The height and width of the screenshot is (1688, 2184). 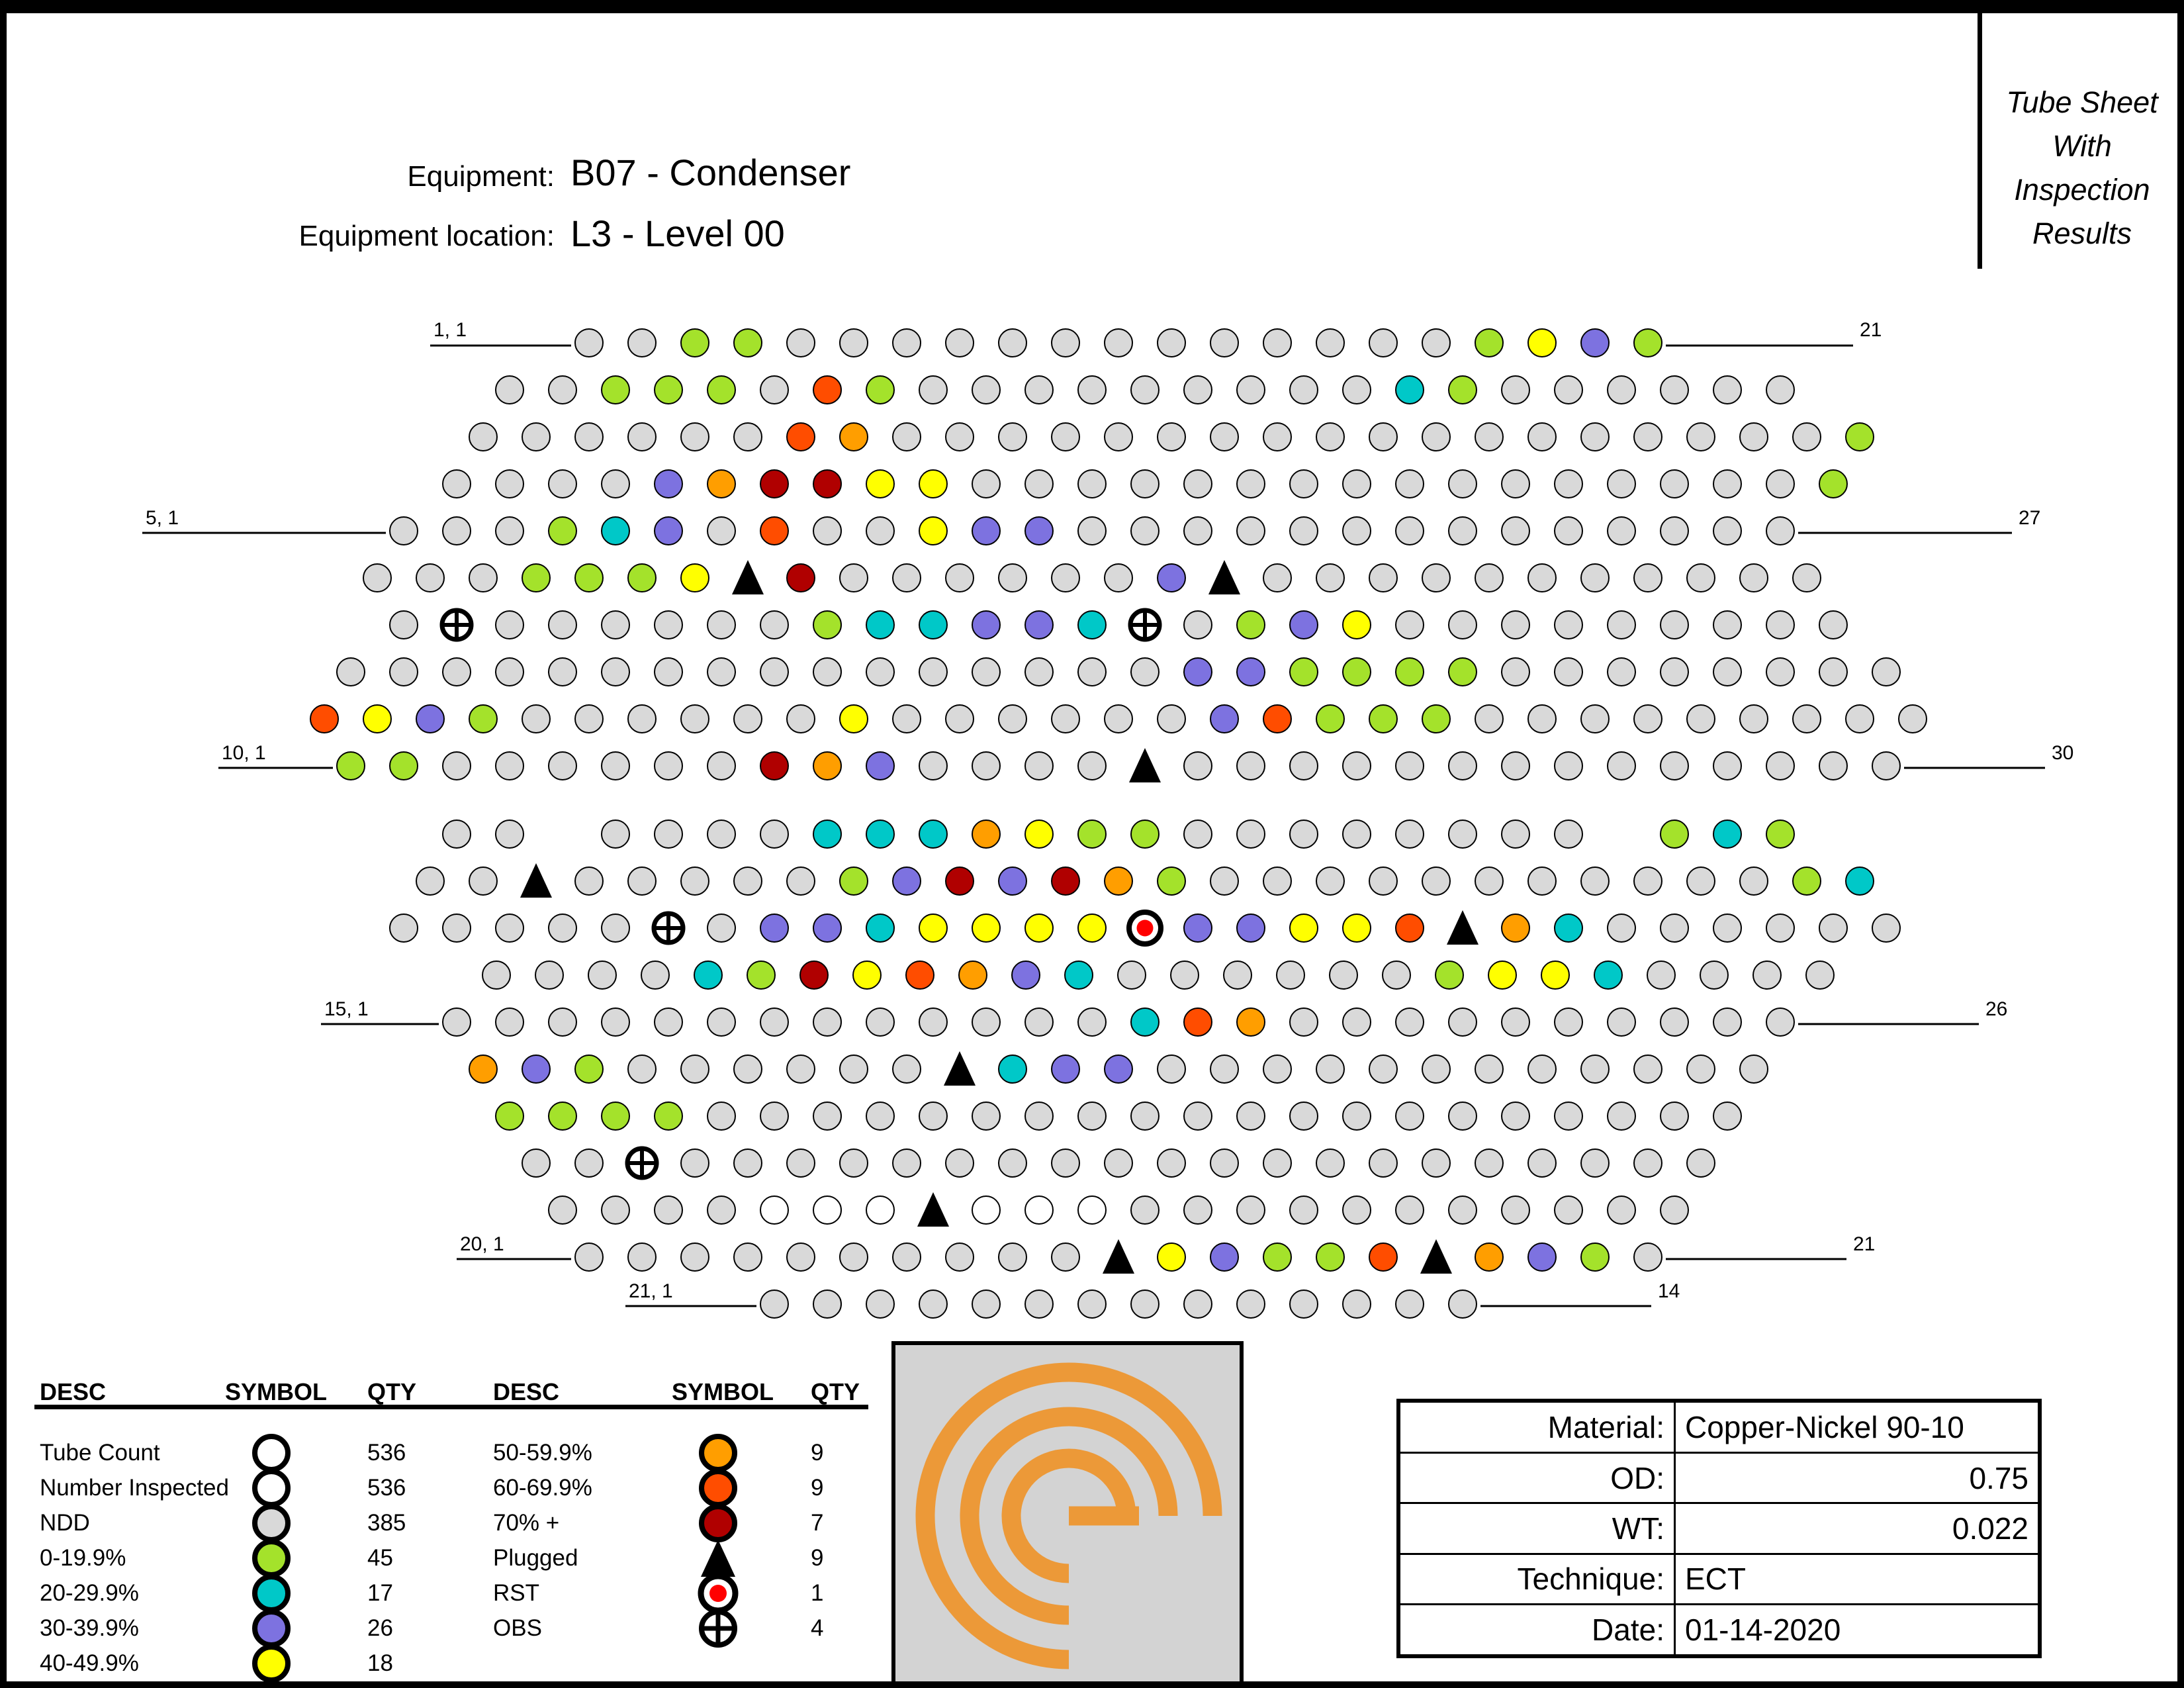 I want to click on title-block: Tube Sheet With Inspection Results, so click(x=2077, y=138).